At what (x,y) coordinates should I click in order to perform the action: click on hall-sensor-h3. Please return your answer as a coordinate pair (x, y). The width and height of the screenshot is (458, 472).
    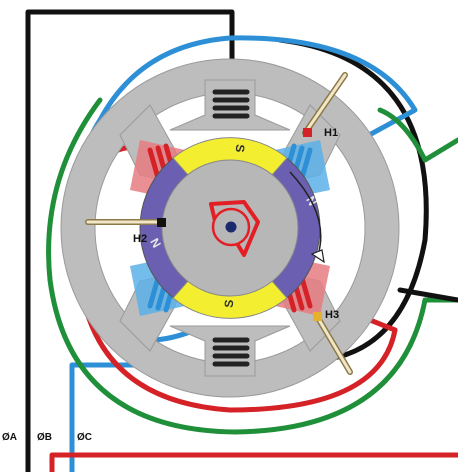
    Looking at the image, I should click on (333, 343).